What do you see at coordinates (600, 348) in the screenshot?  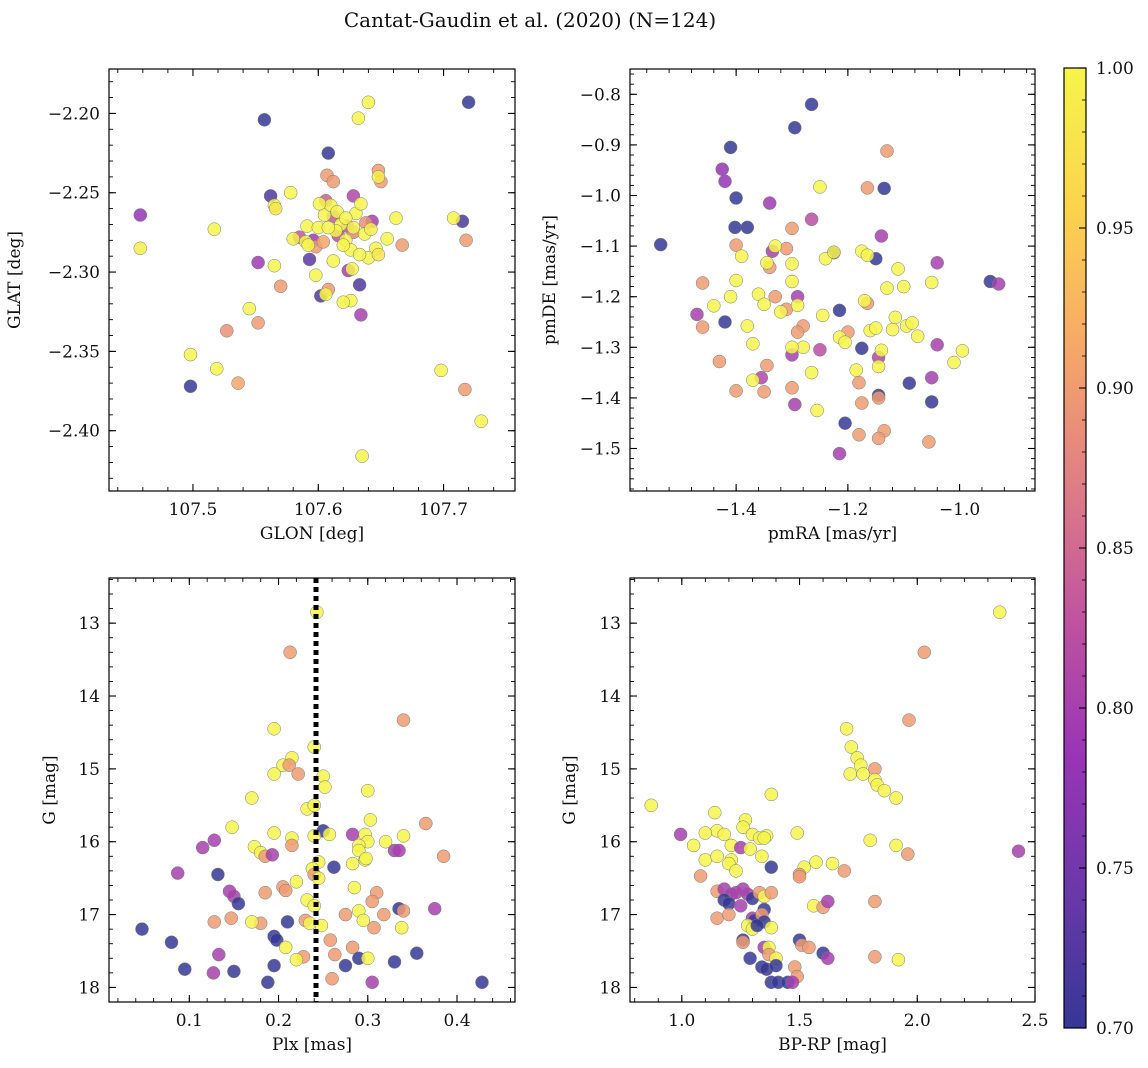 I see `y-tick-label: −1.3` at bounding box center [600, 348].